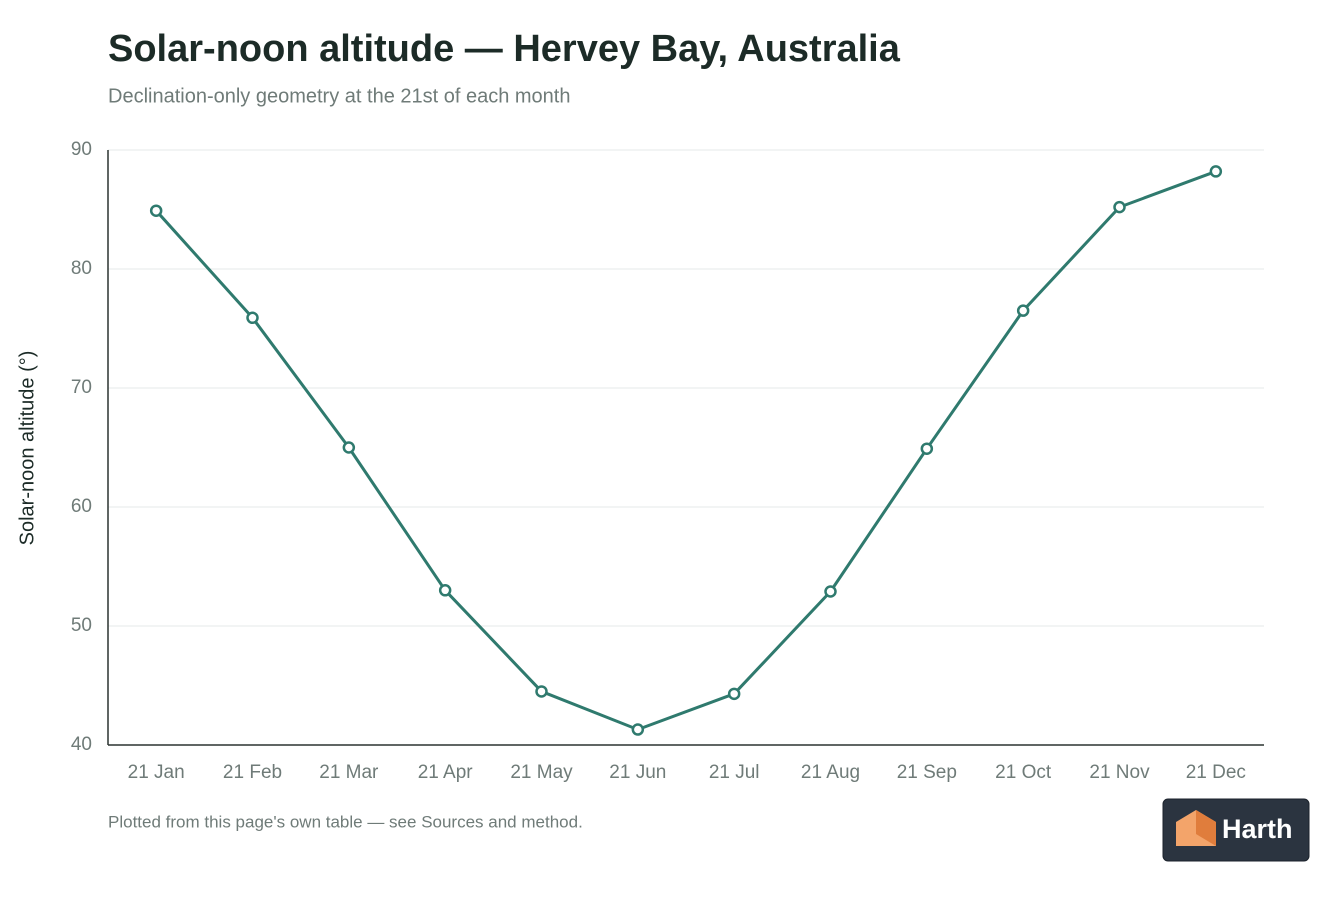 The width and height of the screenshot is (1344, 901). Describe the element at coordinates (1216, 772) in the screenshot. I see `x-tick-label: 21 Dec` at that location.